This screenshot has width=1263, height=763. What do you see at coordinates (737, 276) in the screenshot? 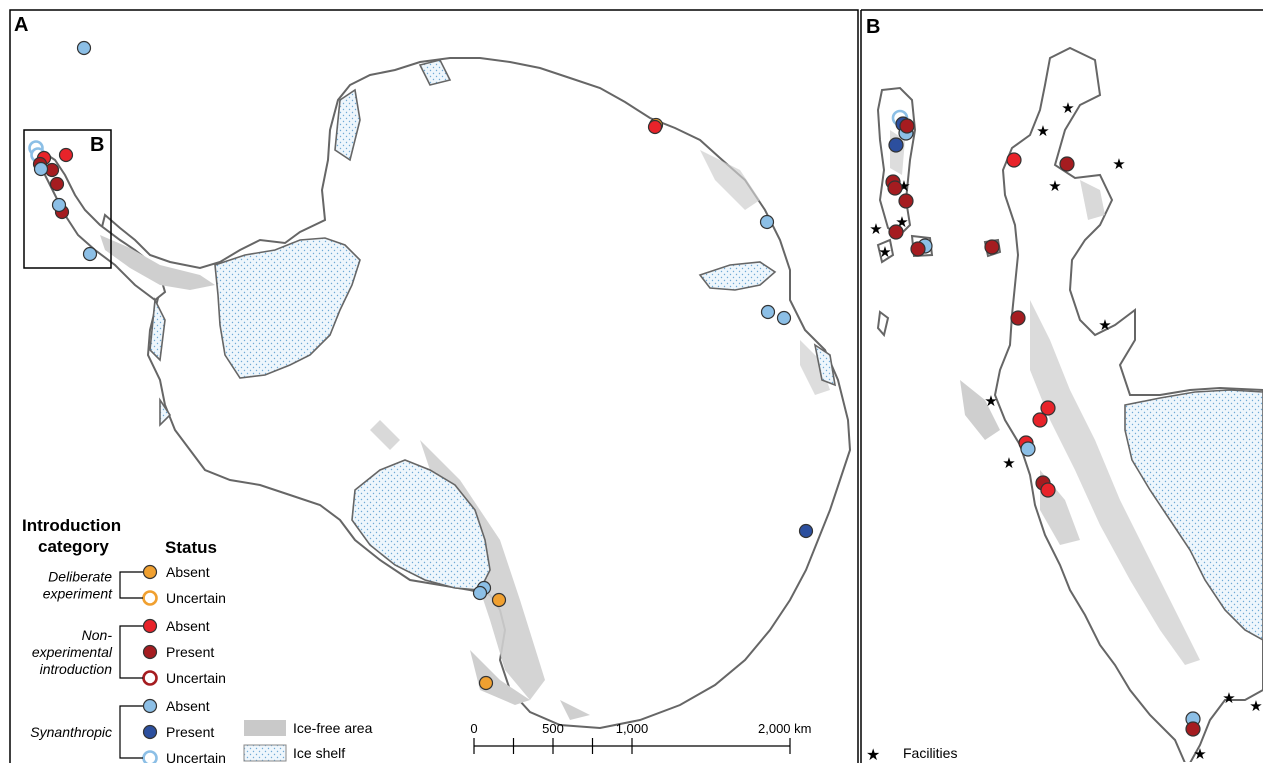
I see `amery-ice-shelf` at bounding box center [737, 276].